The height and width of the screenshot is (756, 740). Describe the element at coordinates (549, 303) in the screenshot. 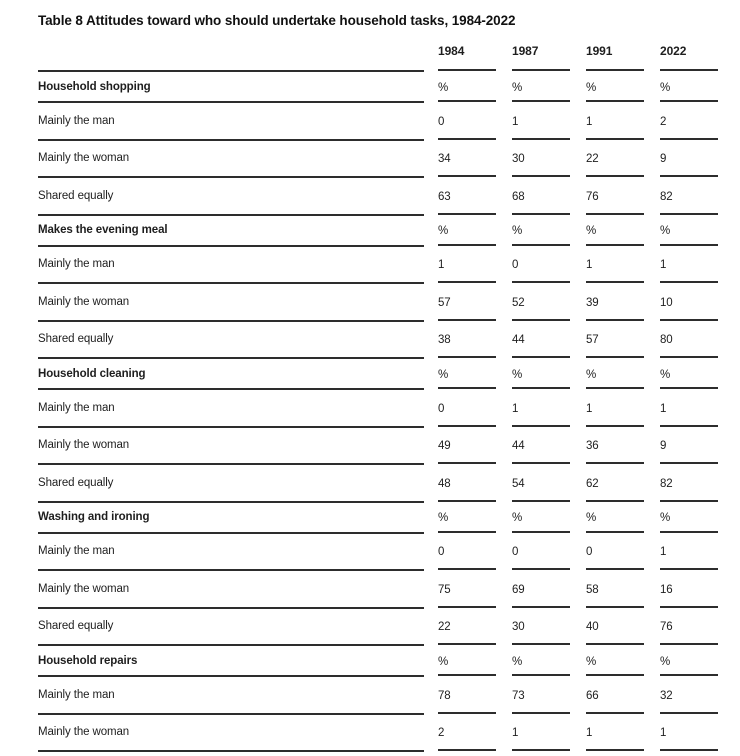

I see `value-cell: 52` at that location.